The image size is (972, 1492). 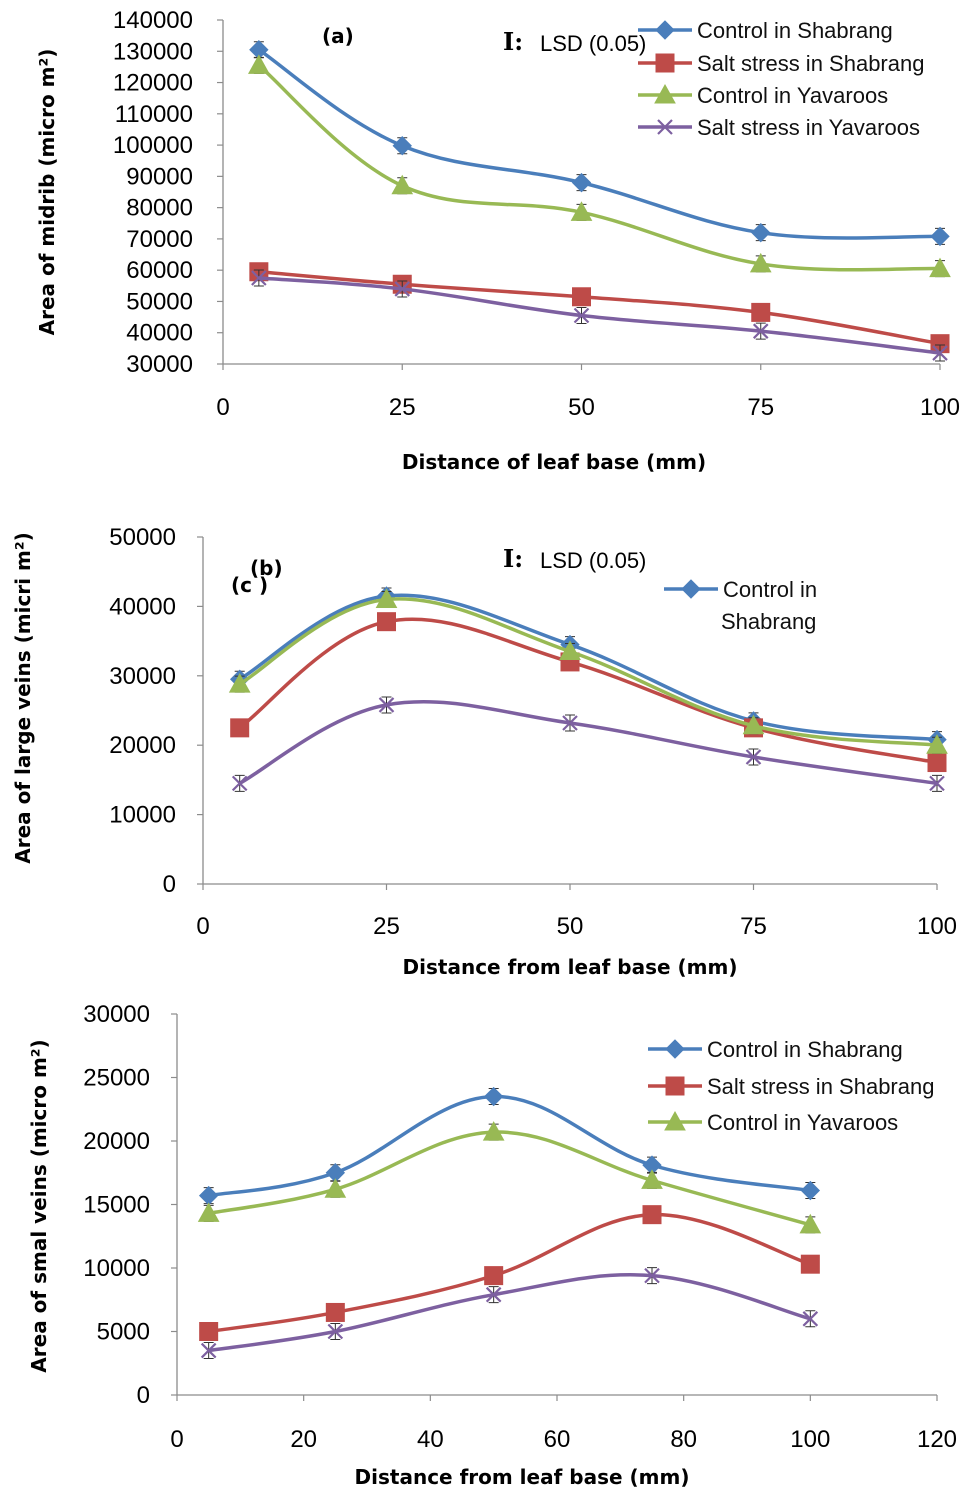 I want to click on panel-label-c-overlap: (c ), so click(x=249, y=585).